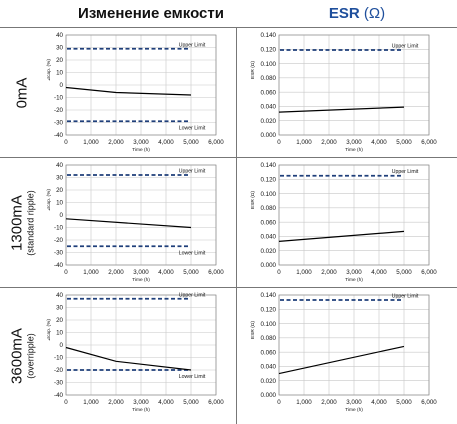 This screenshot has height=424, width=457. Describe the element at coordinates (59, 265) in the screenshot. I see `y-tick-label: -40` at that location.